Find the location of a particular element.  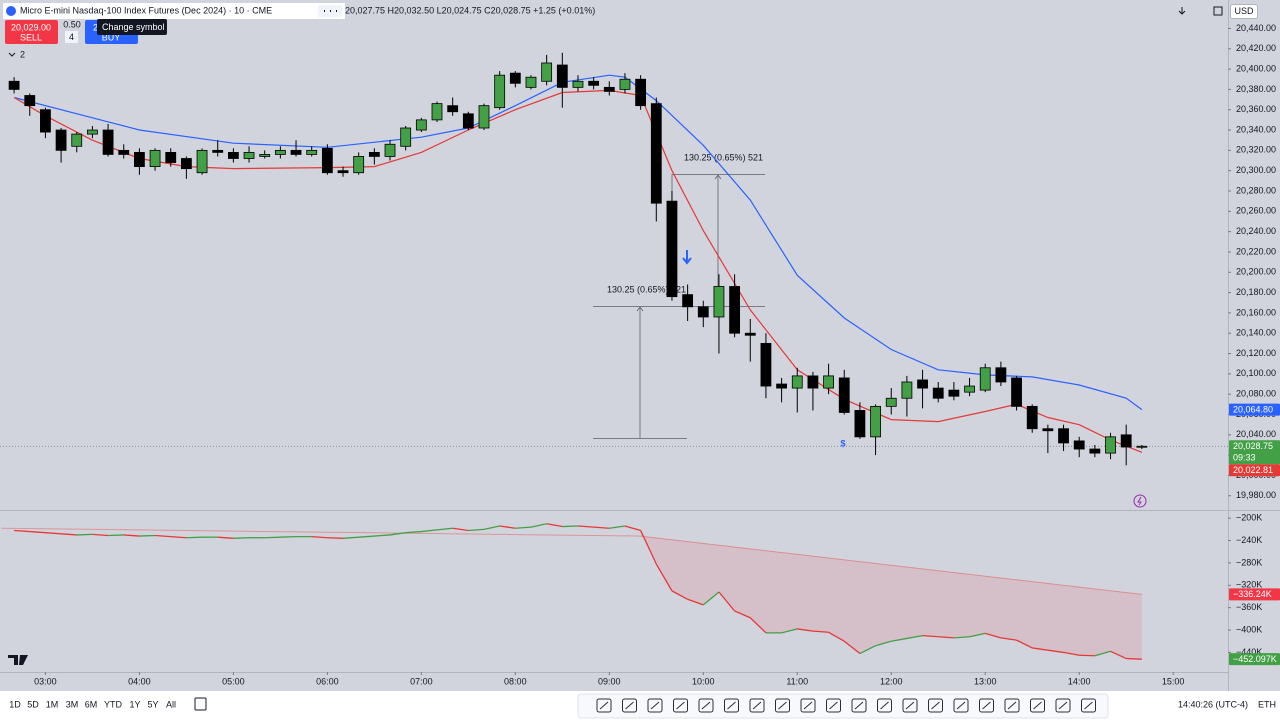

range-button: 5Y is located at coordinates (152, 704).